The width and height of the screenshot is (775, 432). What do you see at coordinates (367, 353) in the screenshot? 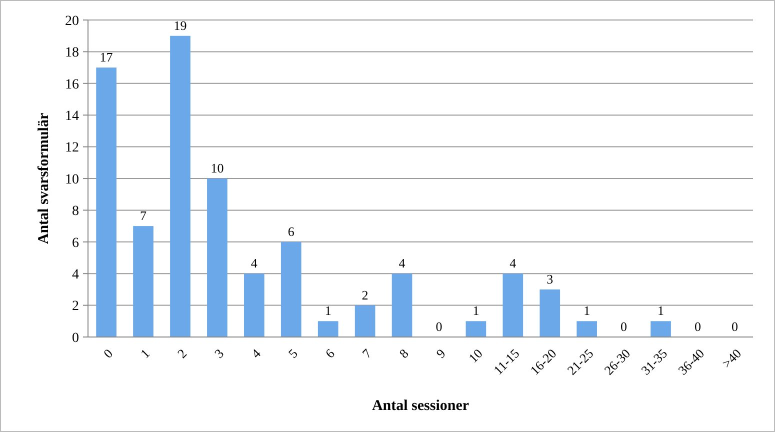
I see `x-tick-label: 7` at bounding box center [367, 353].